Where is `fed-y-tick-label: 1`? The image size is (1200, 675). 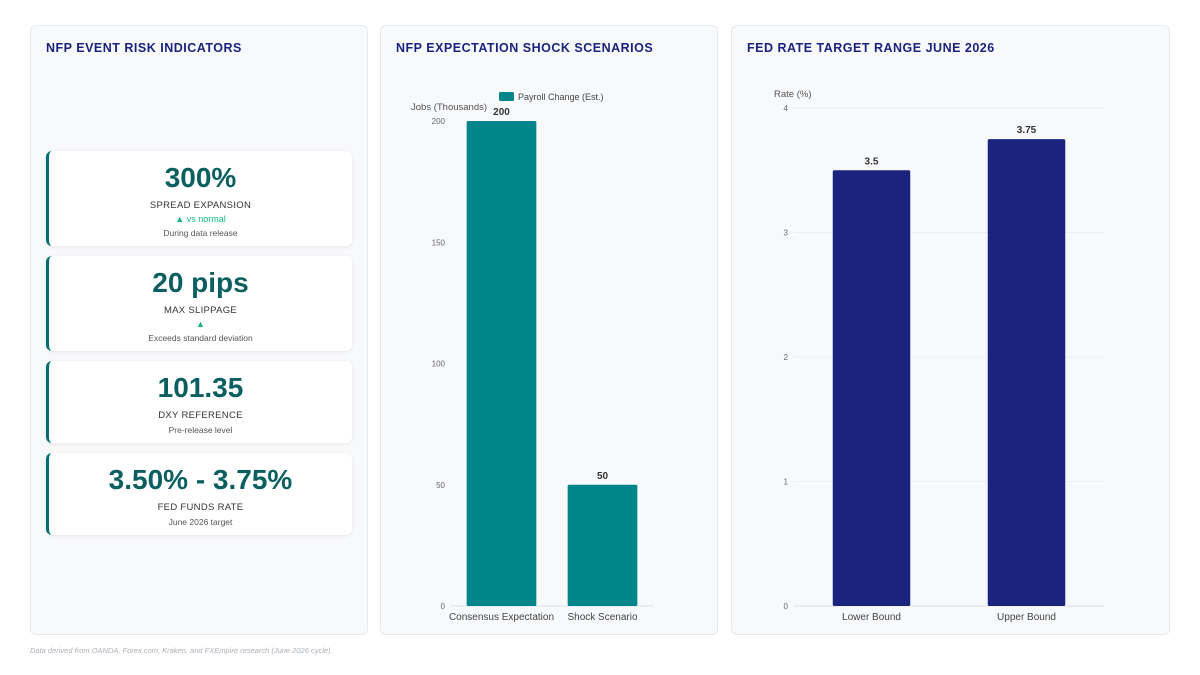
fed-y-tick-label: 1 is located at coordinates (786, 482).